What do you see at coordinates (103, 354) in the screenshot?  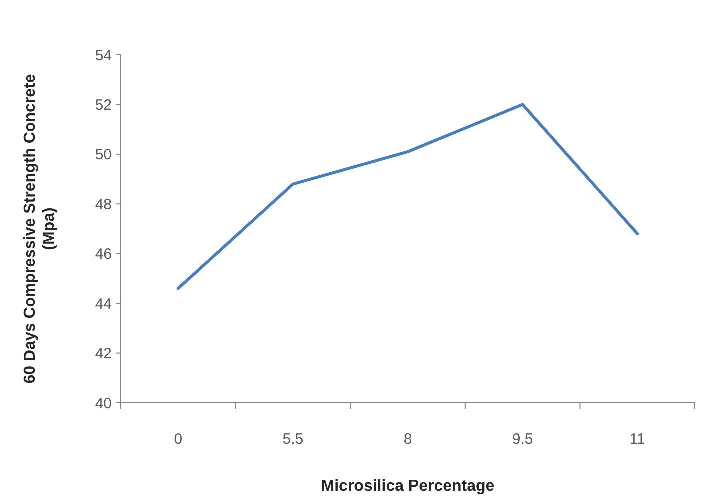 I see `y-tick-label: 42` at bounding box center [103, 354].